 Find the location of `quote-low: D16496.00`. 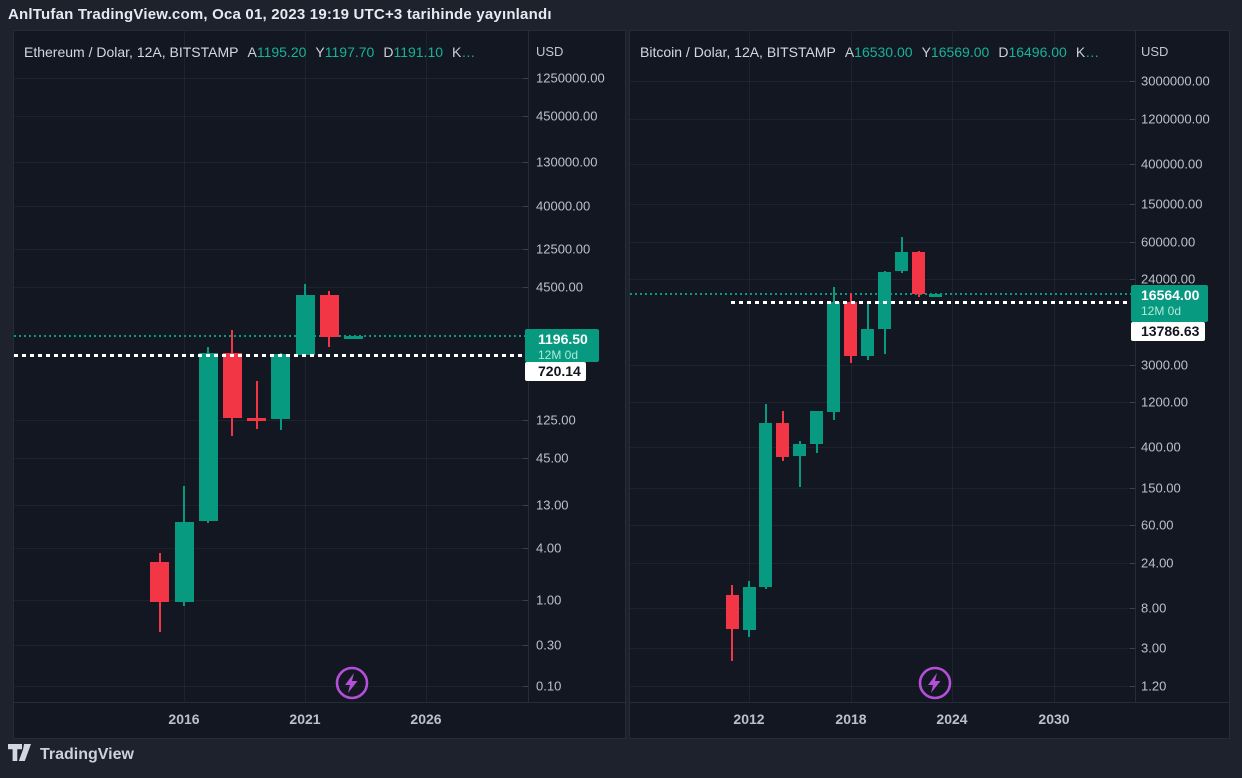

quote-low: D16496.00 is located at coordinates (1032, 52).